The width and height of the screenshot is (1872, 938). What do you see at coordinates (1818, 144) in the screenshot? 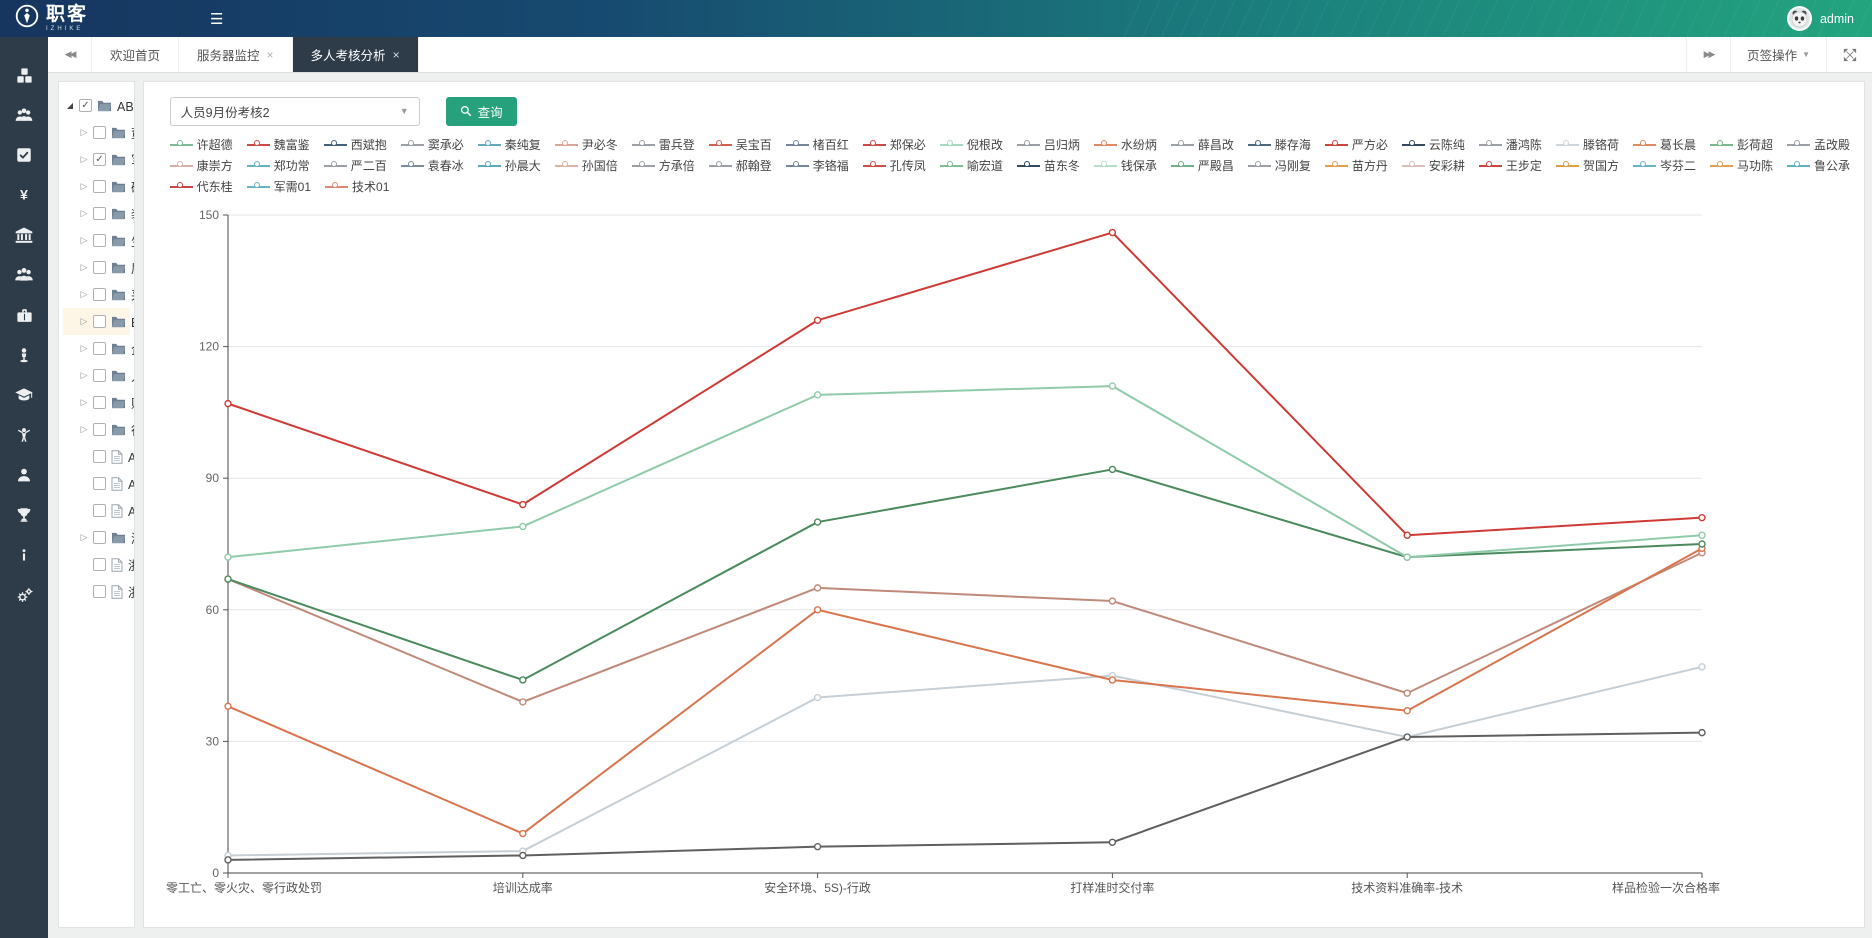
I see `legend-item: 孟改殿` at bounding box center [1818, 144].